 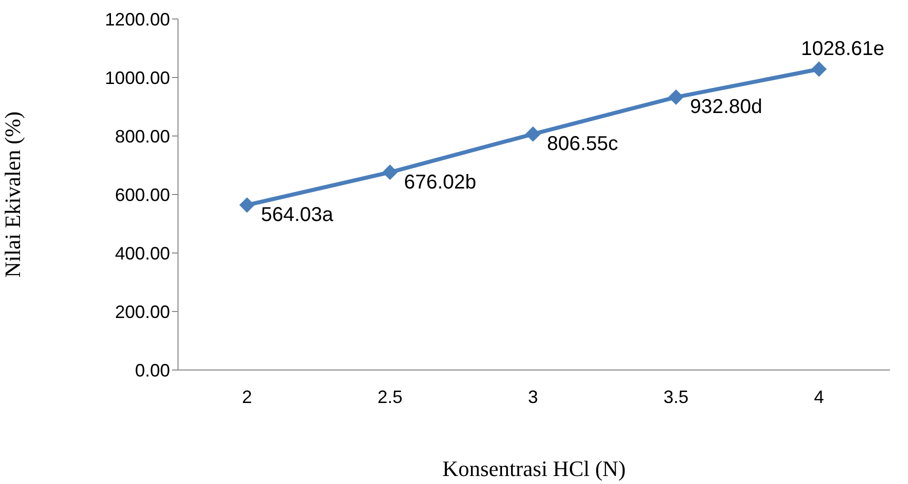 What do you see at coordinates (842, 49) in the screenshot?
I see `data-label: 1028.61e` at bounding box center [842, 49].